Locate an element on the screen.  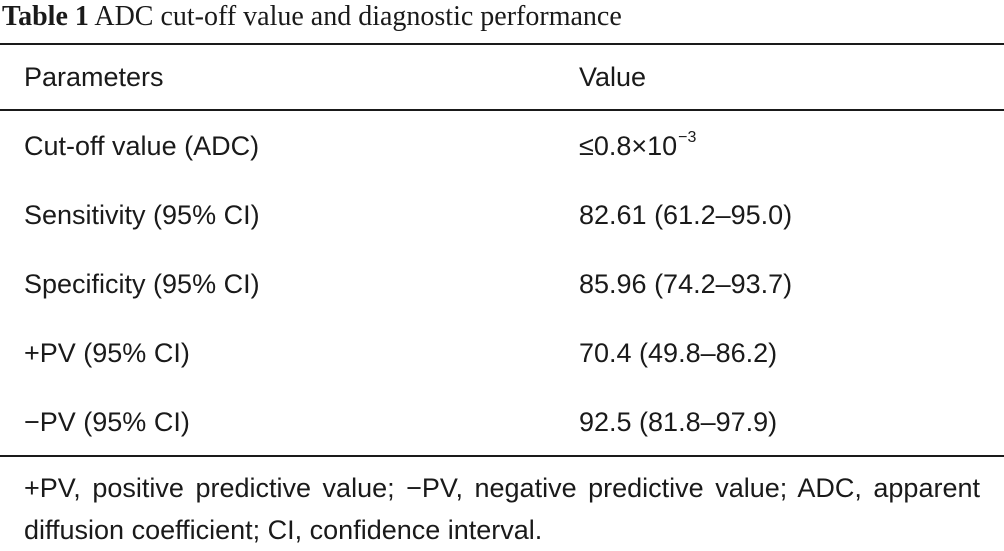
row-ppv-parameter: +PV (95% CI) is located at coordinates (107, 353).